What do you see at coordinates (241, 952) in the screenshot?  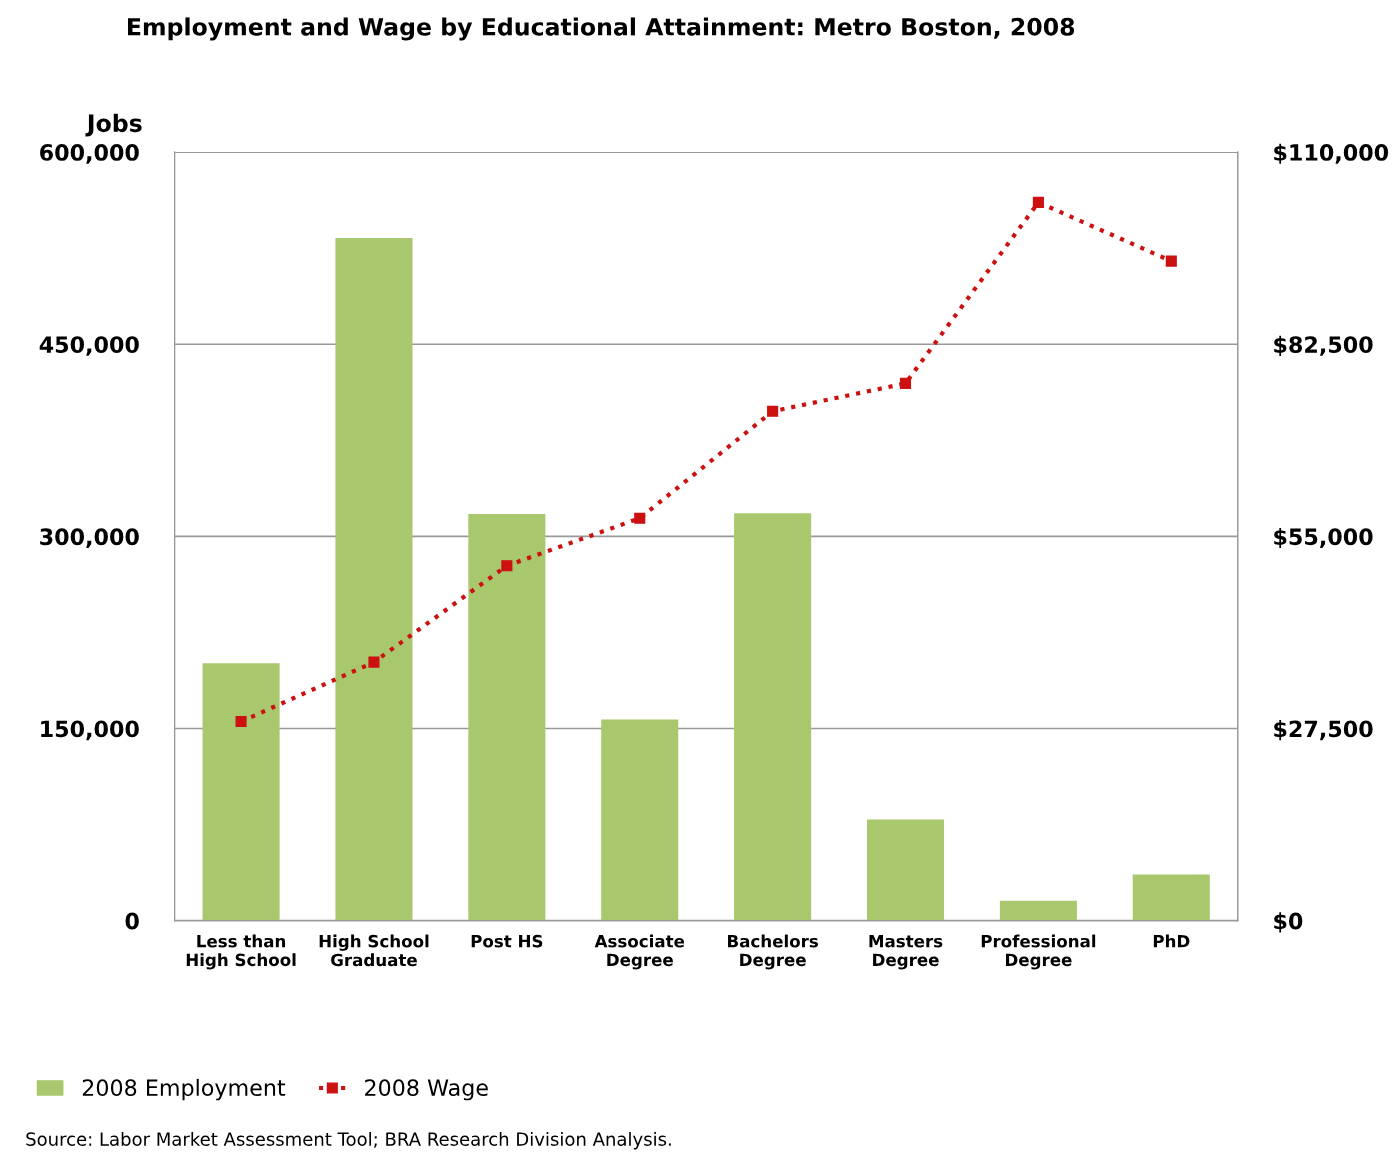 I see `x-tick-label: Less than High School` at bounding box center [241, 952].